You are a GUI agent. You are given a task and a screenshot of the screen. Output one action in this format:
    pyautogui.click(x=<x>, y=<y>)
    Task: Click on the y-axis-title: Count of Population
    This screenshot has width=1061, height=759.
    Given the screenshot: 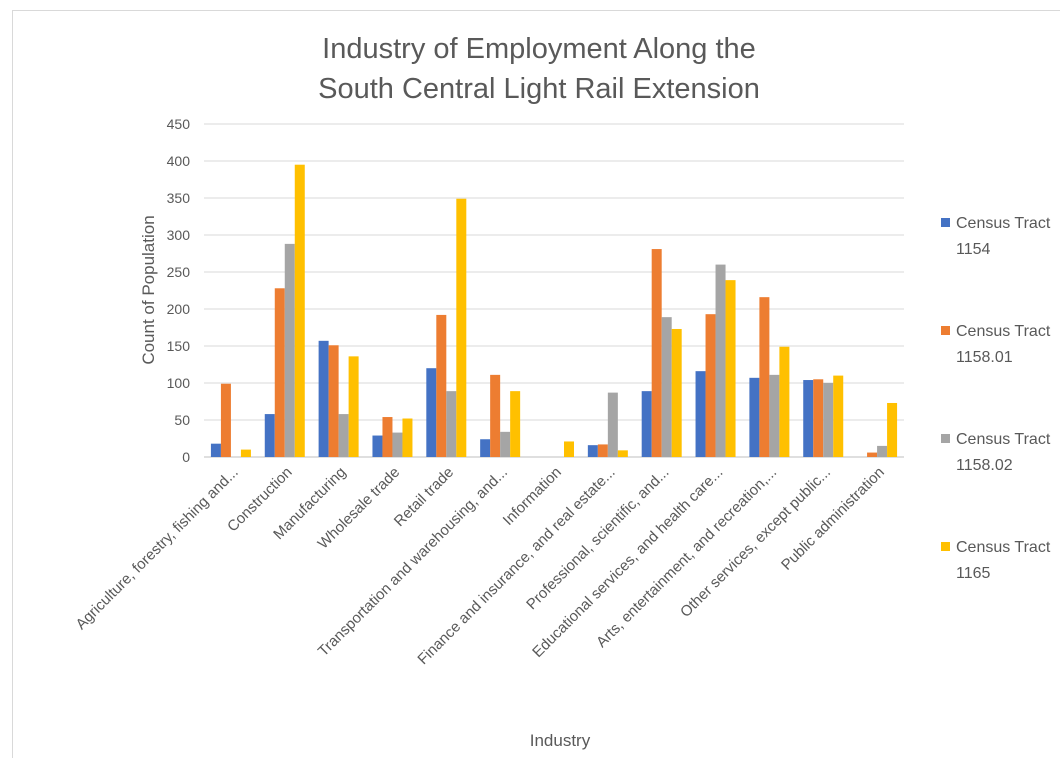 What is the action you would take?
    pyautogui.click(x=148, y=289)
    